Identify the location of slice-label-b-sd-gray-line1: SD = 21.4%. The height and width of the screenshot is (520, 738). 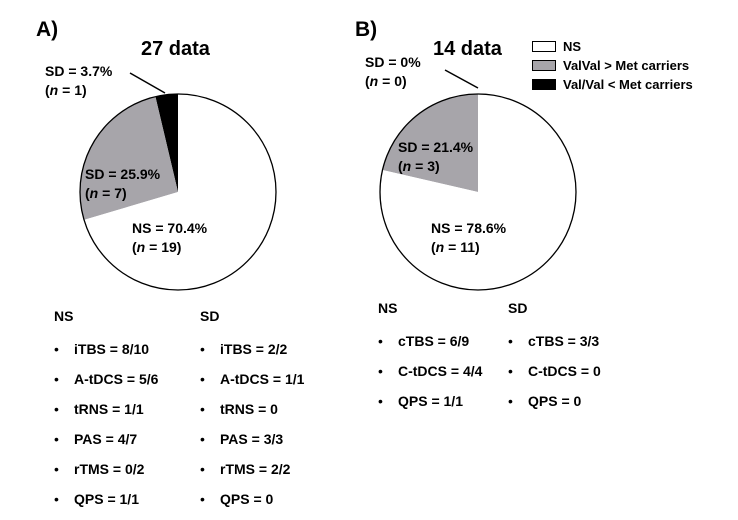
(436, 147).